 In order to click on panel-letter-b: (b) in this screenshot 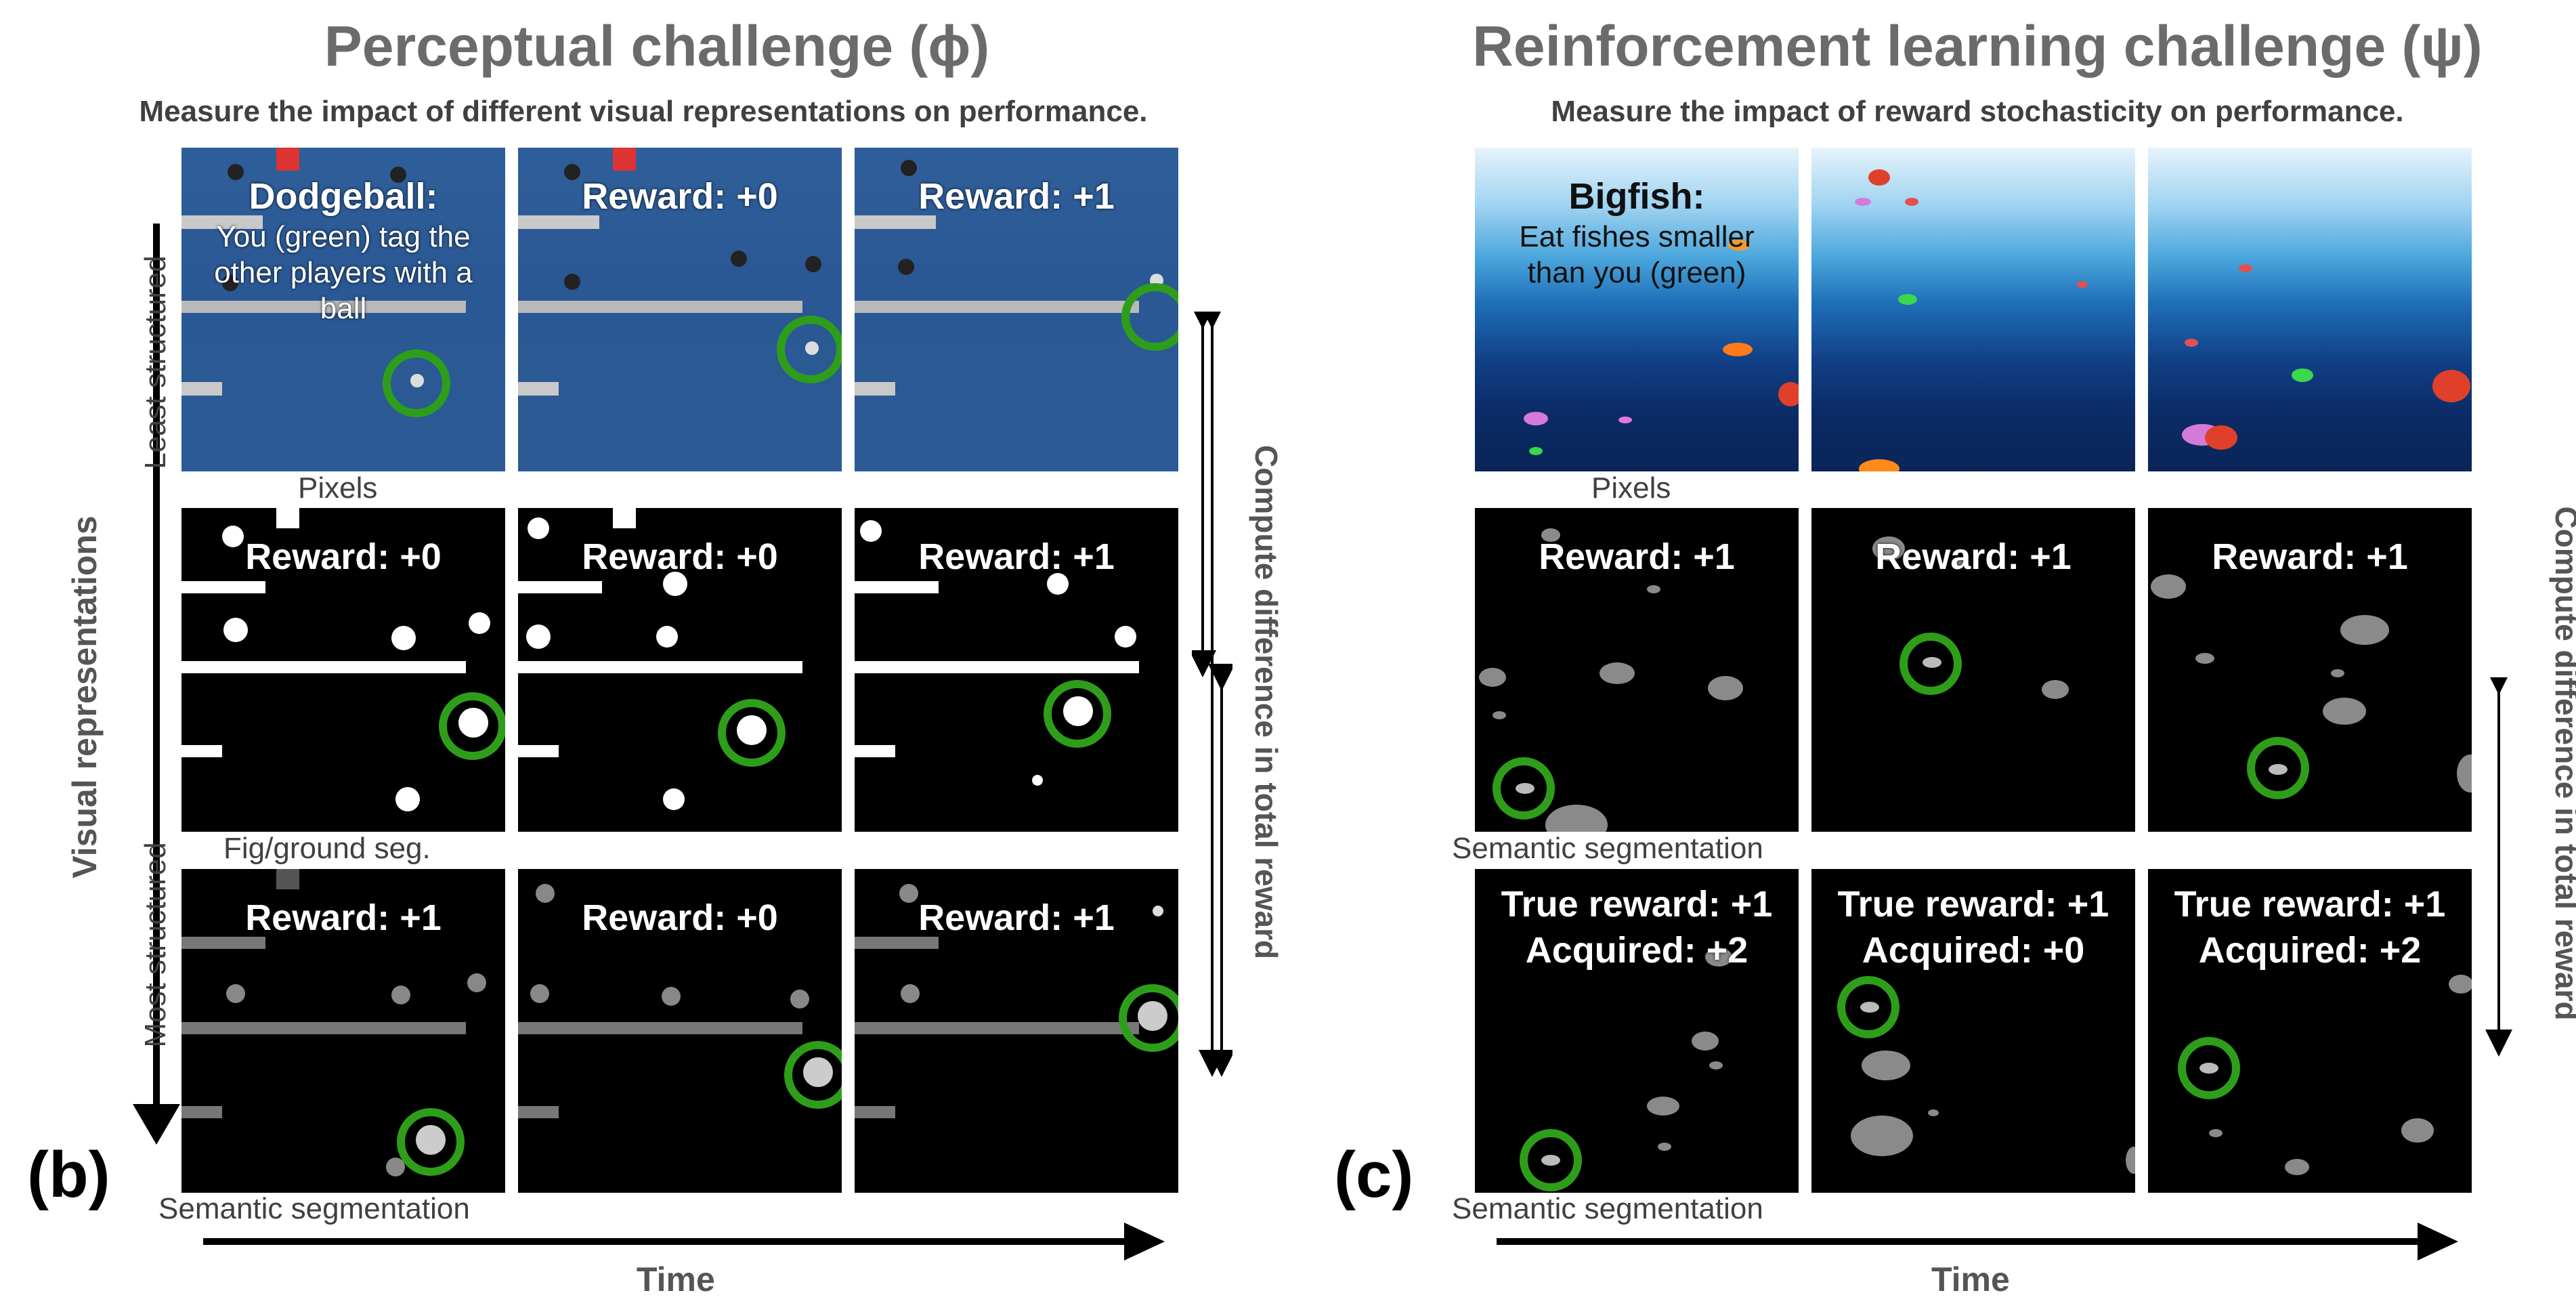, I will do `click(68, 1175)`.